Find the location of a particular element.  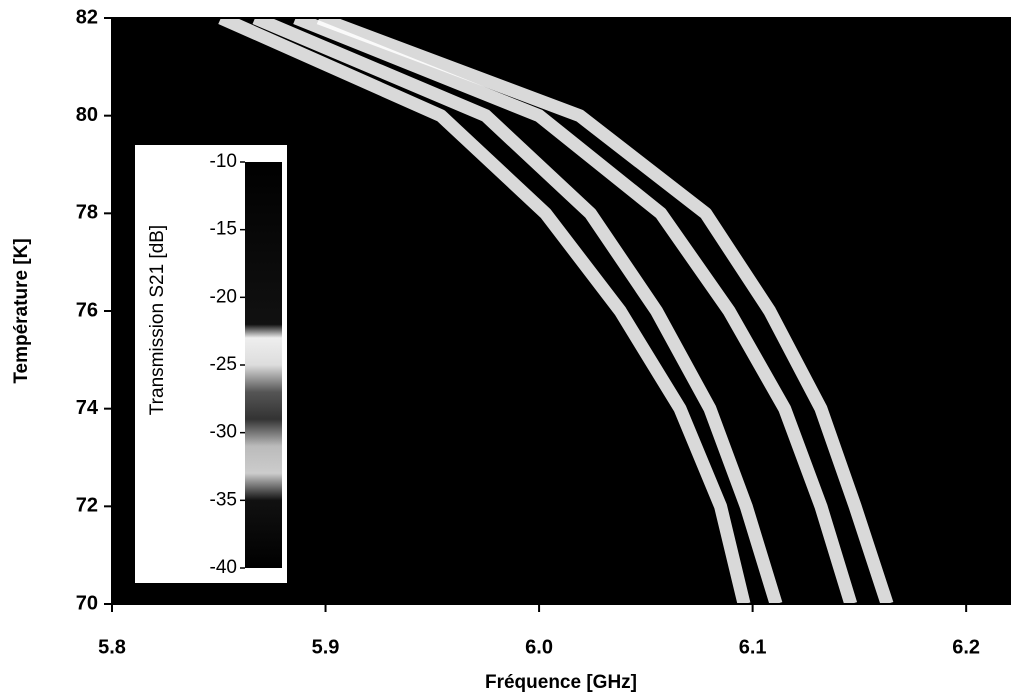

colorbar-tick-label: -20 is located at coordinates (223, 296).